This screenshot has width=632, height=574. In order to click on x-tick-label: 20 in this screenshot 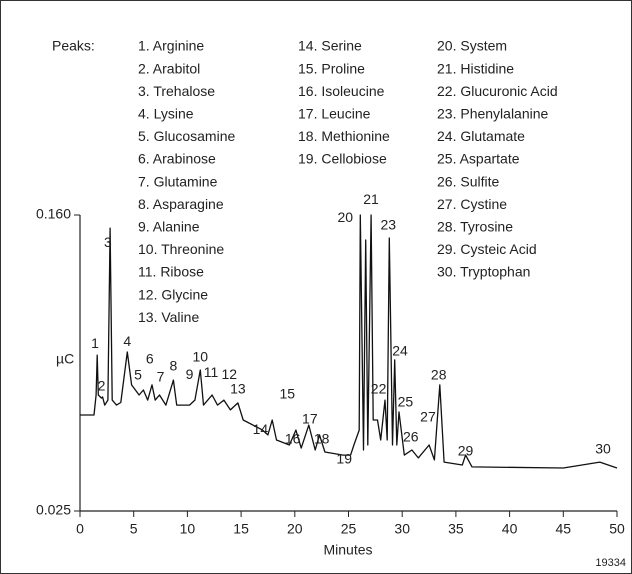, I will do `click(295, 529)`.